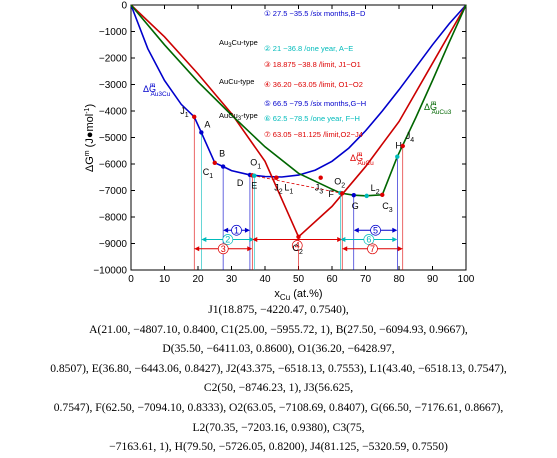  Describe the element at coordinates (238, 116) in the screenshot. I see `type-label: AuCu3-type` at that location.